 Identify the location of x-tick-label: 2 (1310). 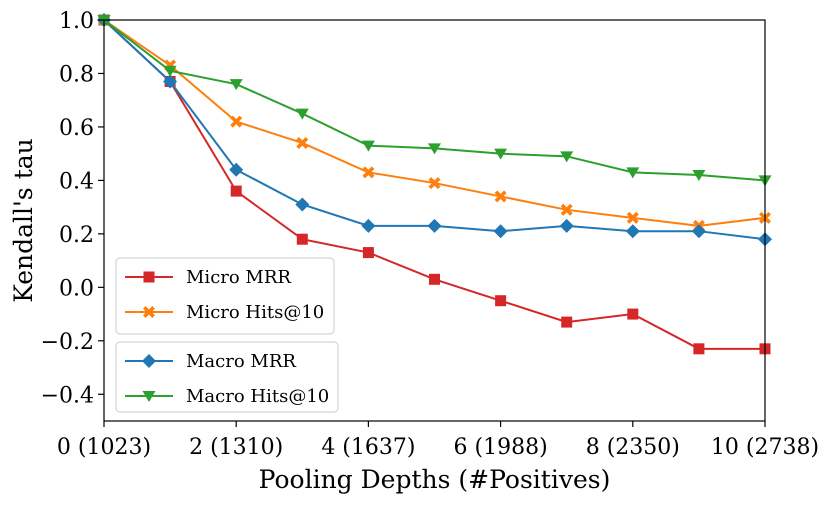
(236, 447).